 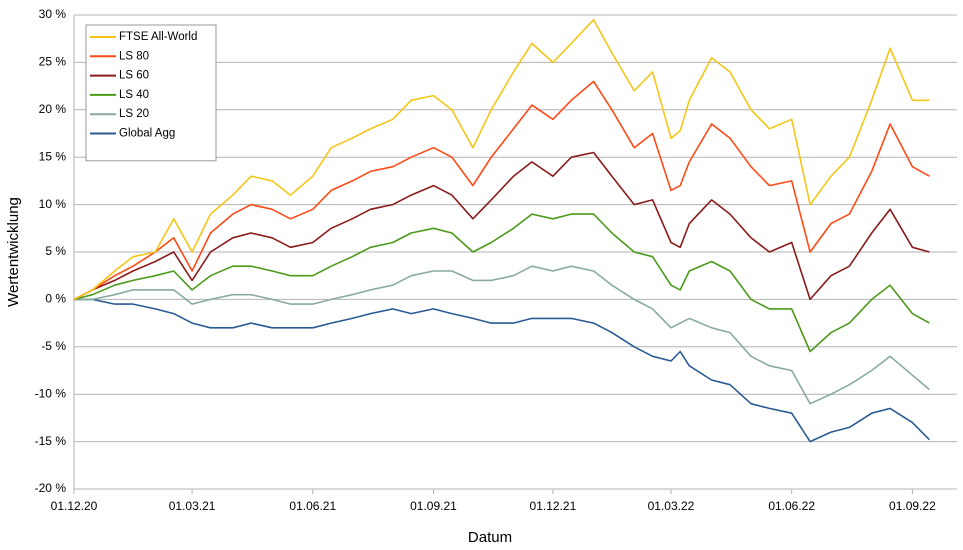 What do you see at coordinates (791, 506) in the screenshot?
I see `x-tick-label: 01.06.22` at bounding box center [791, 506].